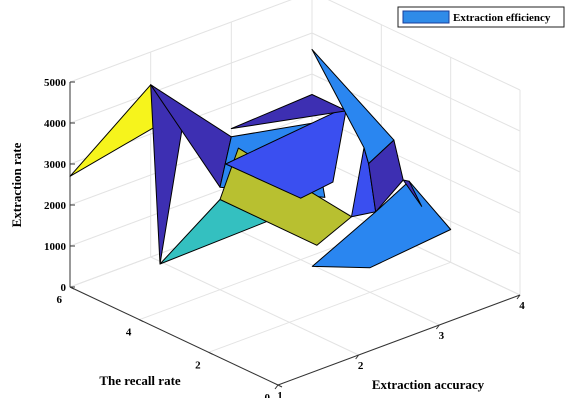  Describe the element at coordinates (280, 394) in the screenshot. I see `x-tick-label: 1` at that location.